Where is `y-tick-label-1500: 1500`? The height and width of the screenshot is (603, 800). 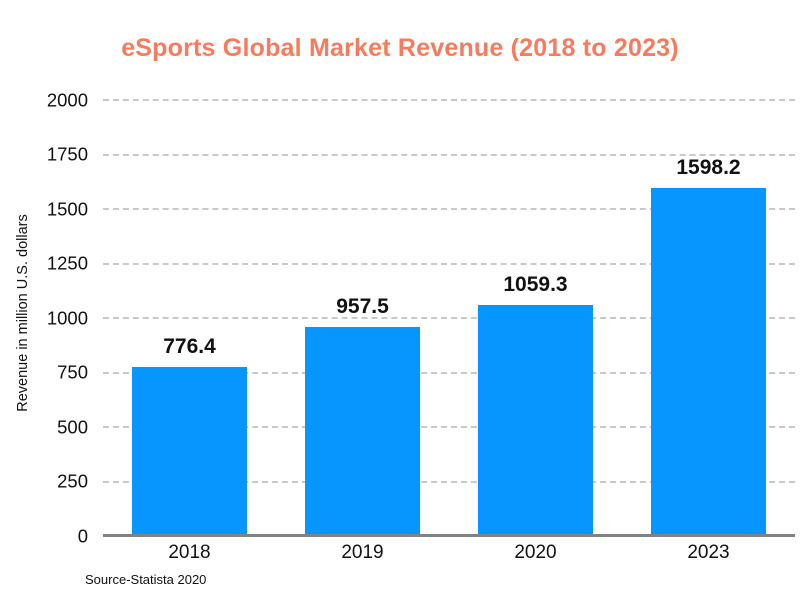
y-tick-label-1500: 1500 is located at coordinates (67, 208).